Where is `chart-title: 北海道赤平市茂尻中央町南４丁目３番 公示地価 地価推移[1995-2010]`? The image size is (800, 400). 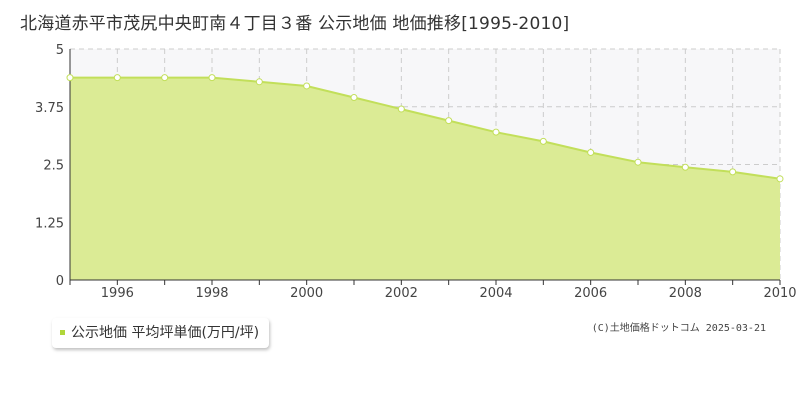 chart-title: 北海道赤平市茂尻中央町南４丁目３番 公示地価 地価推移[1995-2010] is located at coordinates (295, 24).